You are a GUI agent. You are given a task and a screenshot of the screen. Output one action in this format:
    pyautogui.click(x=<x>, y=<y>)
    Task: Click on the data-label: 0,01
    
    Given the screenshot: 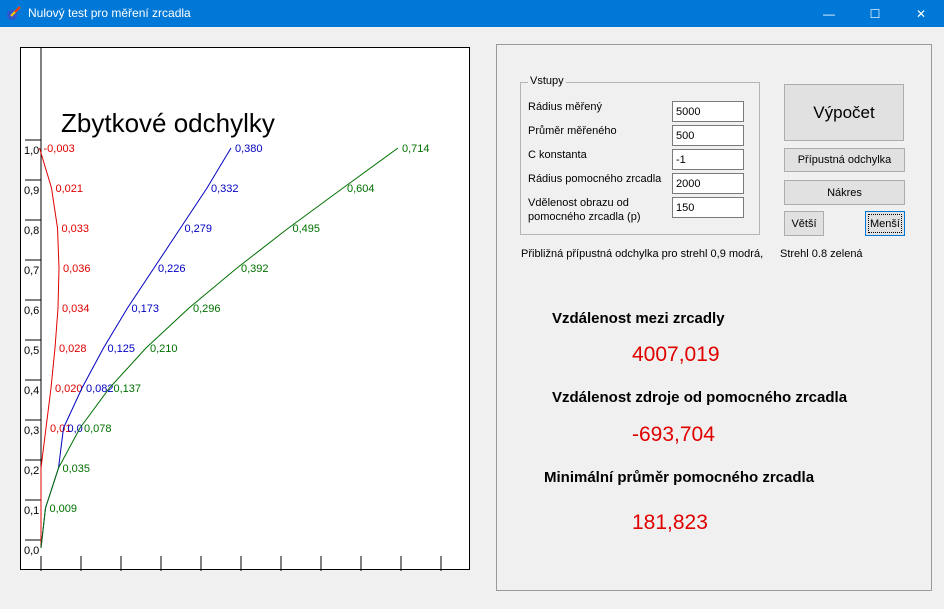 What is the action you would take?
    pyautogui.click(x=60, y=429)
    